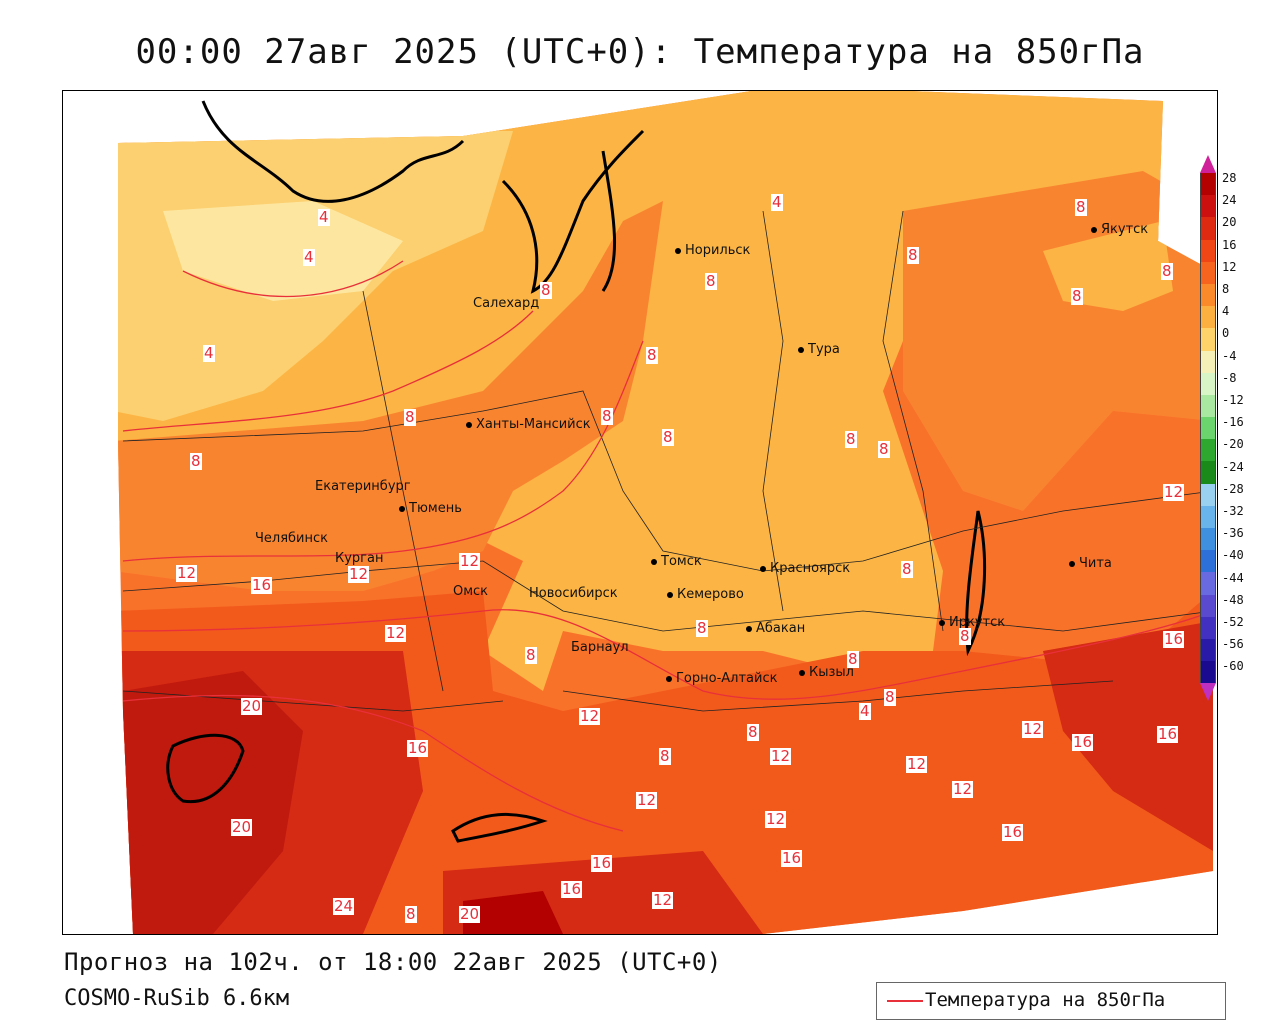  I want to click on colorbar-tick-label: 16, so click(1229, 244).